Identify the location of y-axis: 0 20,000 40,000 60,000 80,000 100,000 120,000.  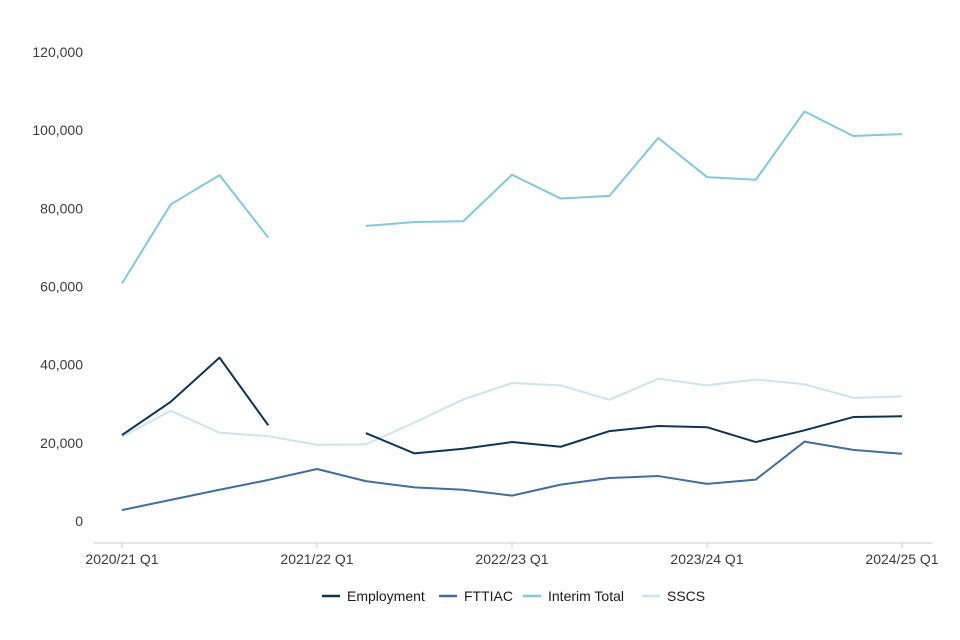
(57, 286).